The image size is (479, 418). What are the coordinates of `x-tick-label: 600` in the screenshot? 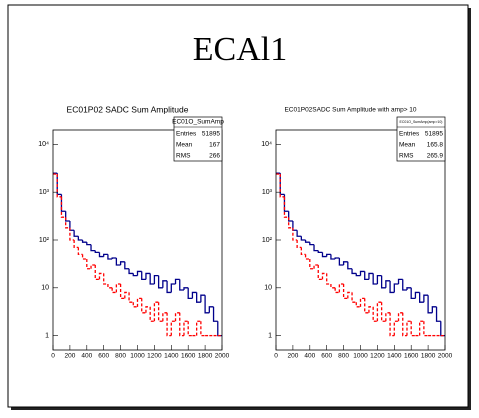 It's located at (103, 356).